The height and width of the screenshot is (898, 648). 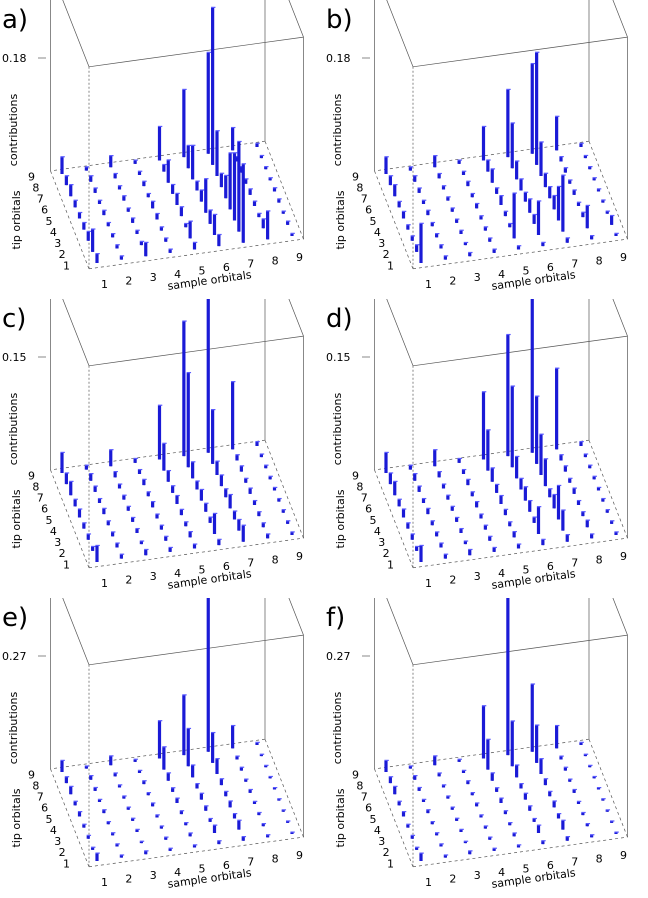 What do you see at coordinates (439, 173) in the screenshot?
I see `bar-top-s3-t8` at bounding box center [439, 173].